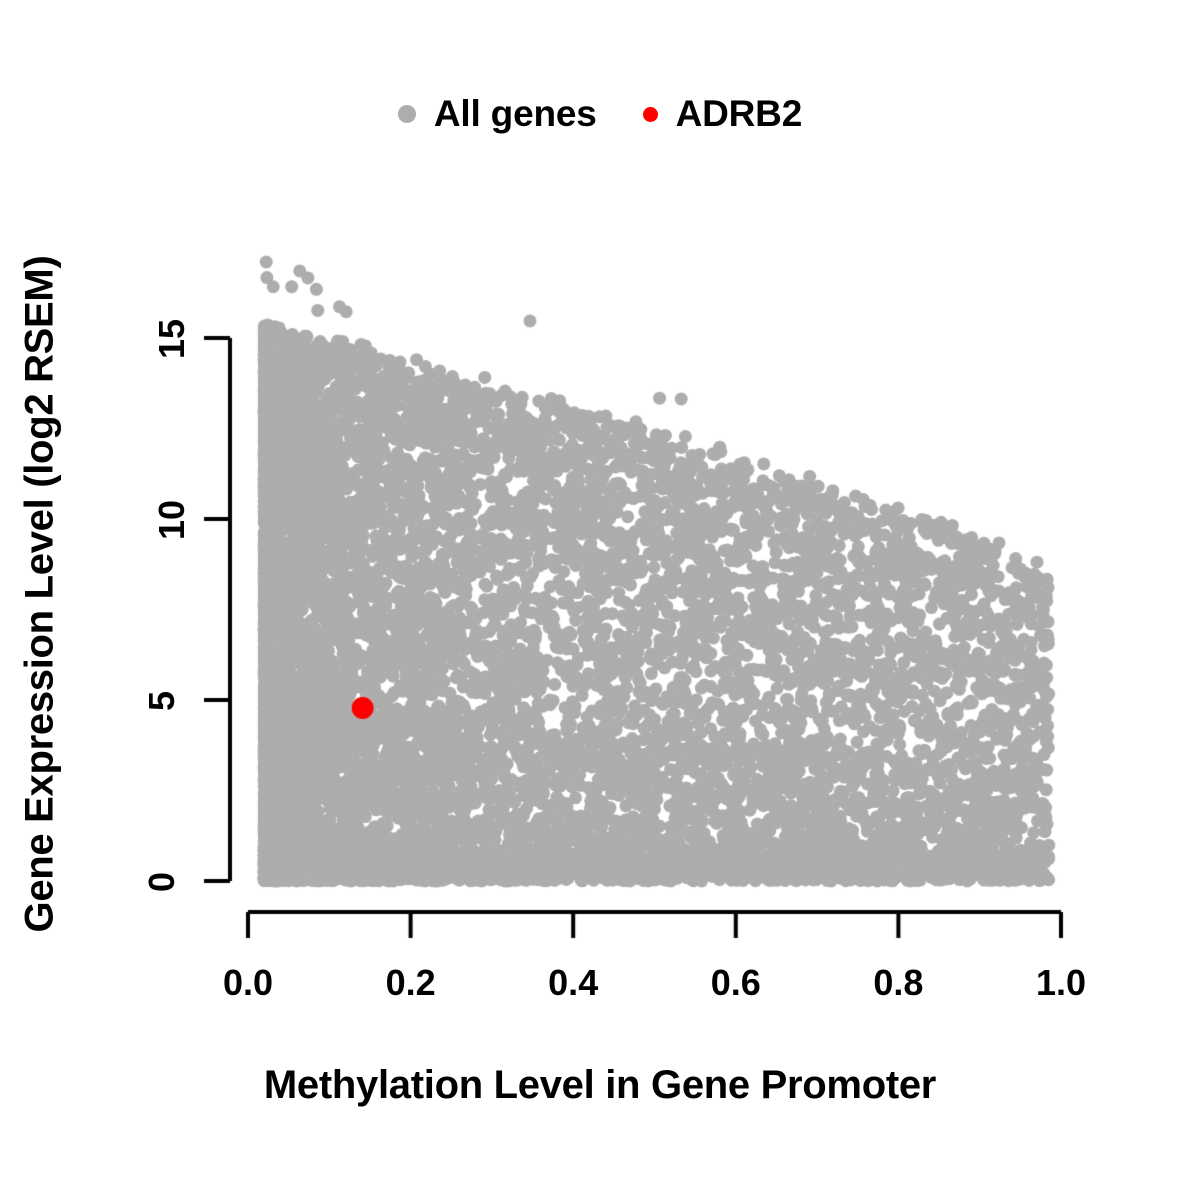 The image size is (1200, 1200). I want to click on x-tick-label: 0.6, so click(735, 982).